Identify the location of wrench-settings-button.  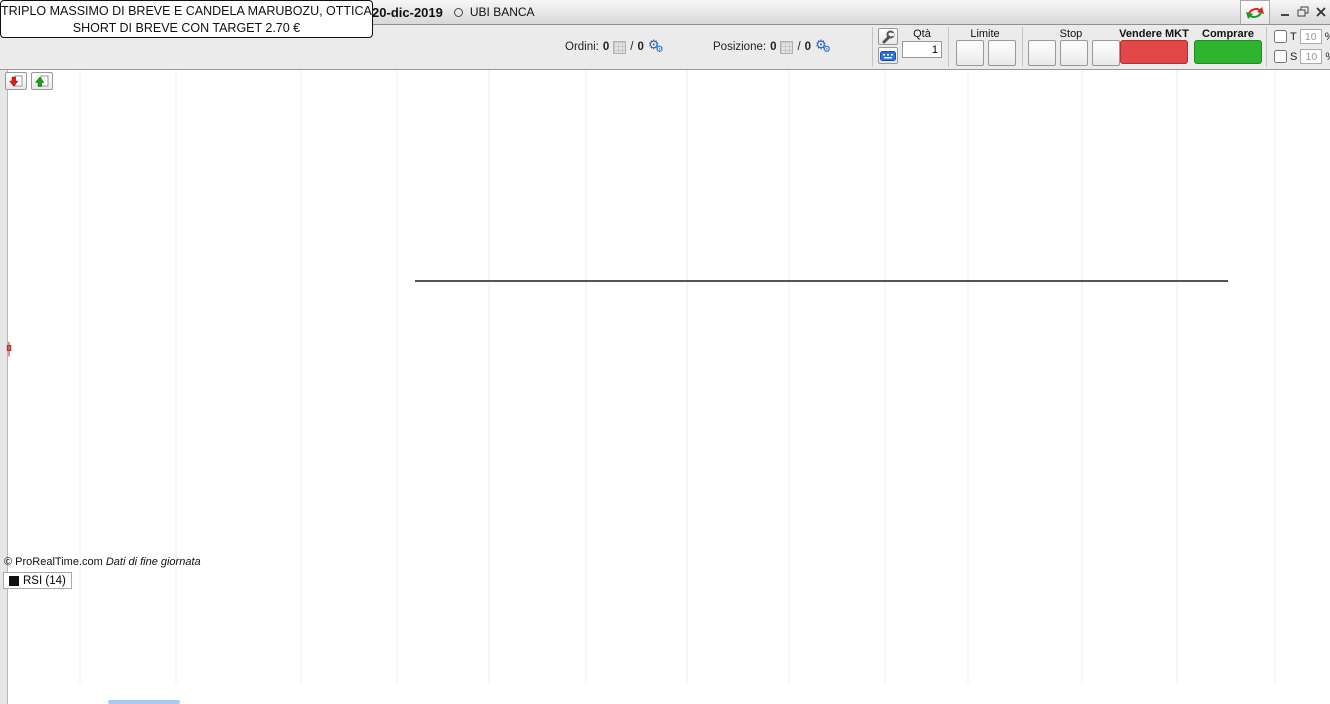
(888, 36).